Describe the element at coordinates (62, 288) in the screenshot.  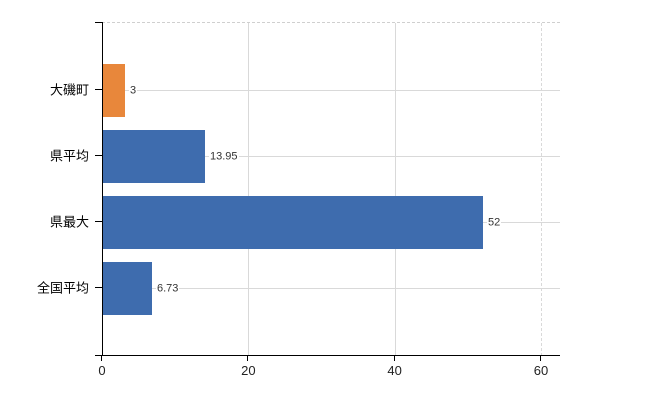
I see `category-label: 全国平均` at that location.